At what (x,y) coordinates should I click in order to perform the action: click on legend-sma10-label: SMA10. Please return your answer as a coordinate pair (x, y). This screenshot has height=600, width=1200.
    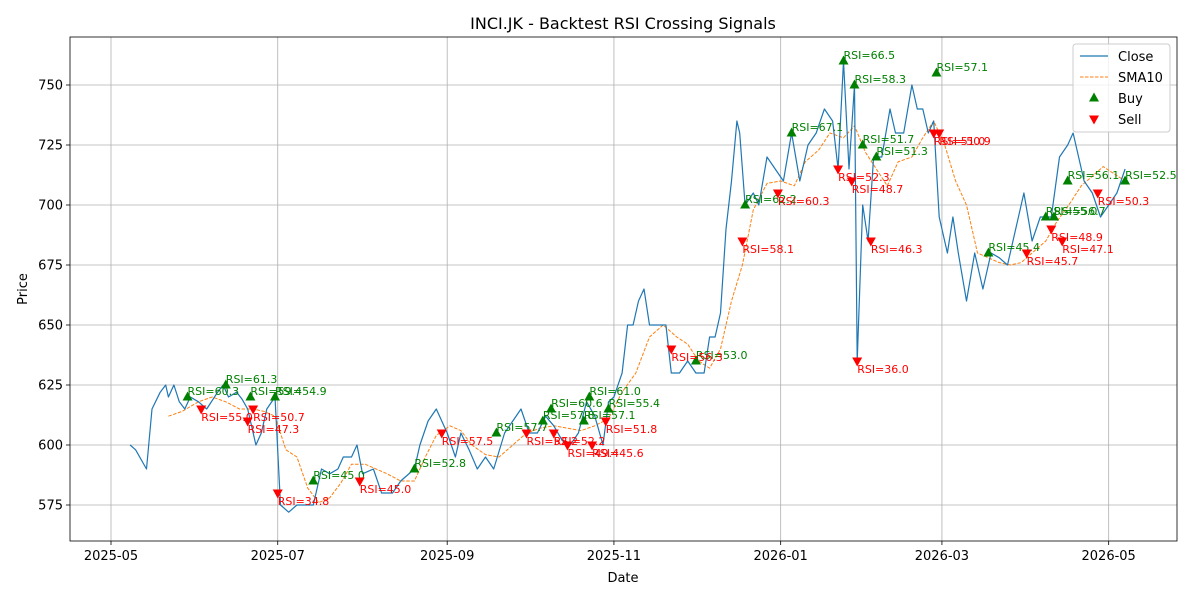
    Looking at the image, I should click on (1140, 78).